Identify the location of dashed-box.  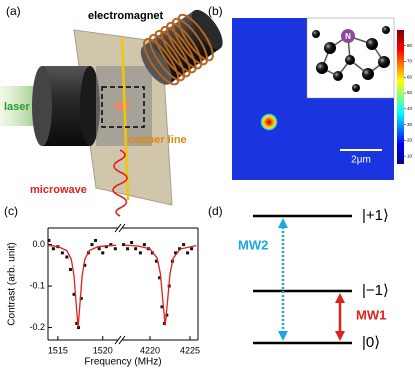
(123, 107).